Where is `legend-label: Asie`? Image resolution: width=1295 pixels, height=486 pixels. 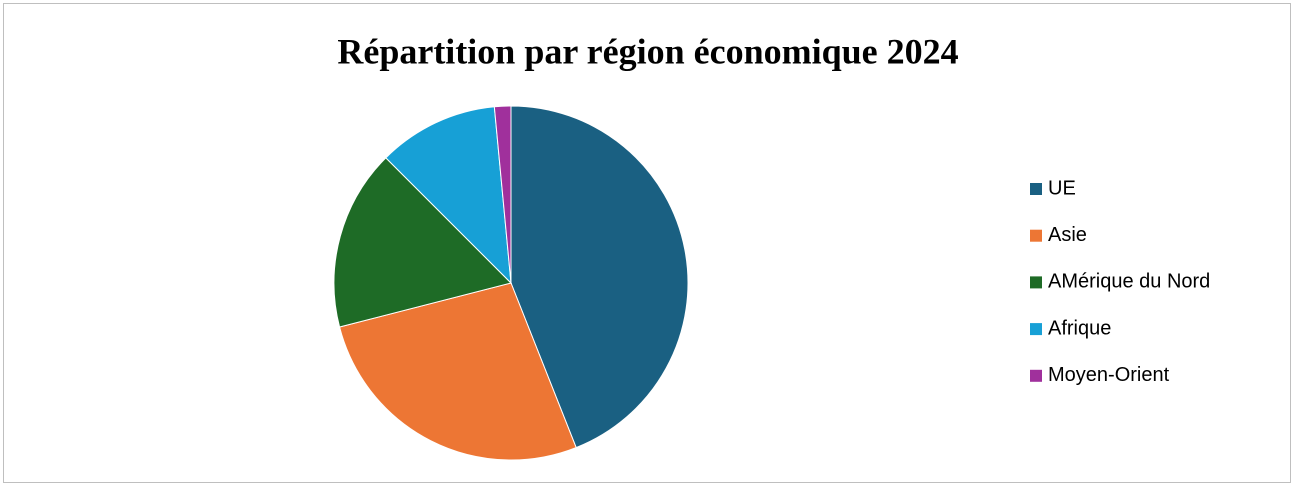
legend-label: Asie is located at coordinates (1067, 235).